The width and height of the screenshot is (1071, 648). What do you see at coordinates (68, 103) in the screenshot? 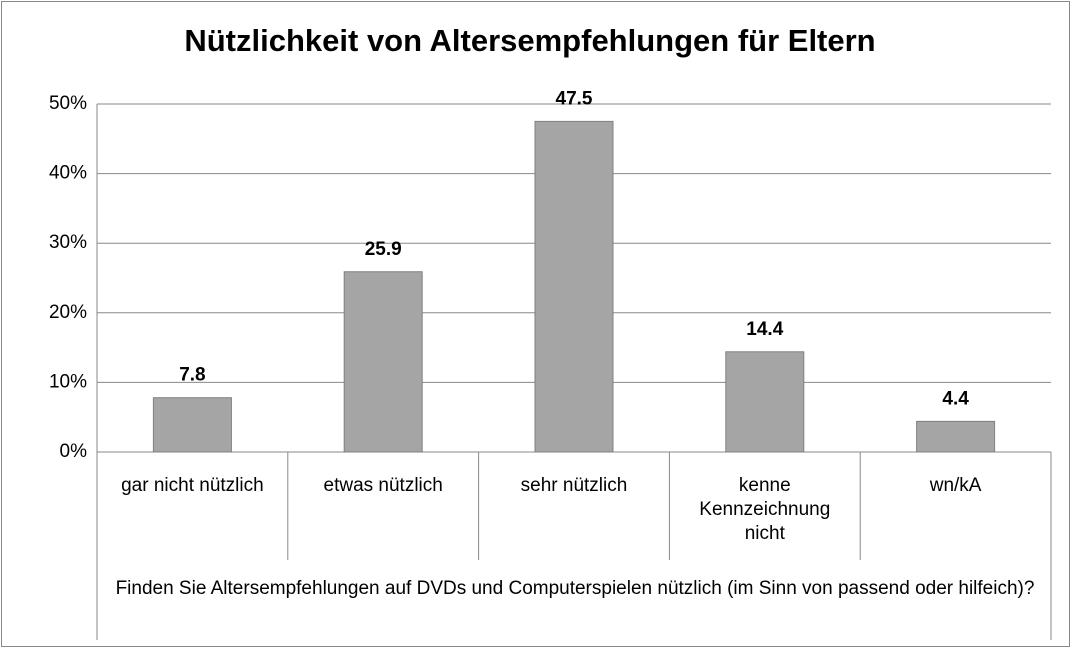
I see `y-tick-label: 50%` at bounding box center [68, 103].